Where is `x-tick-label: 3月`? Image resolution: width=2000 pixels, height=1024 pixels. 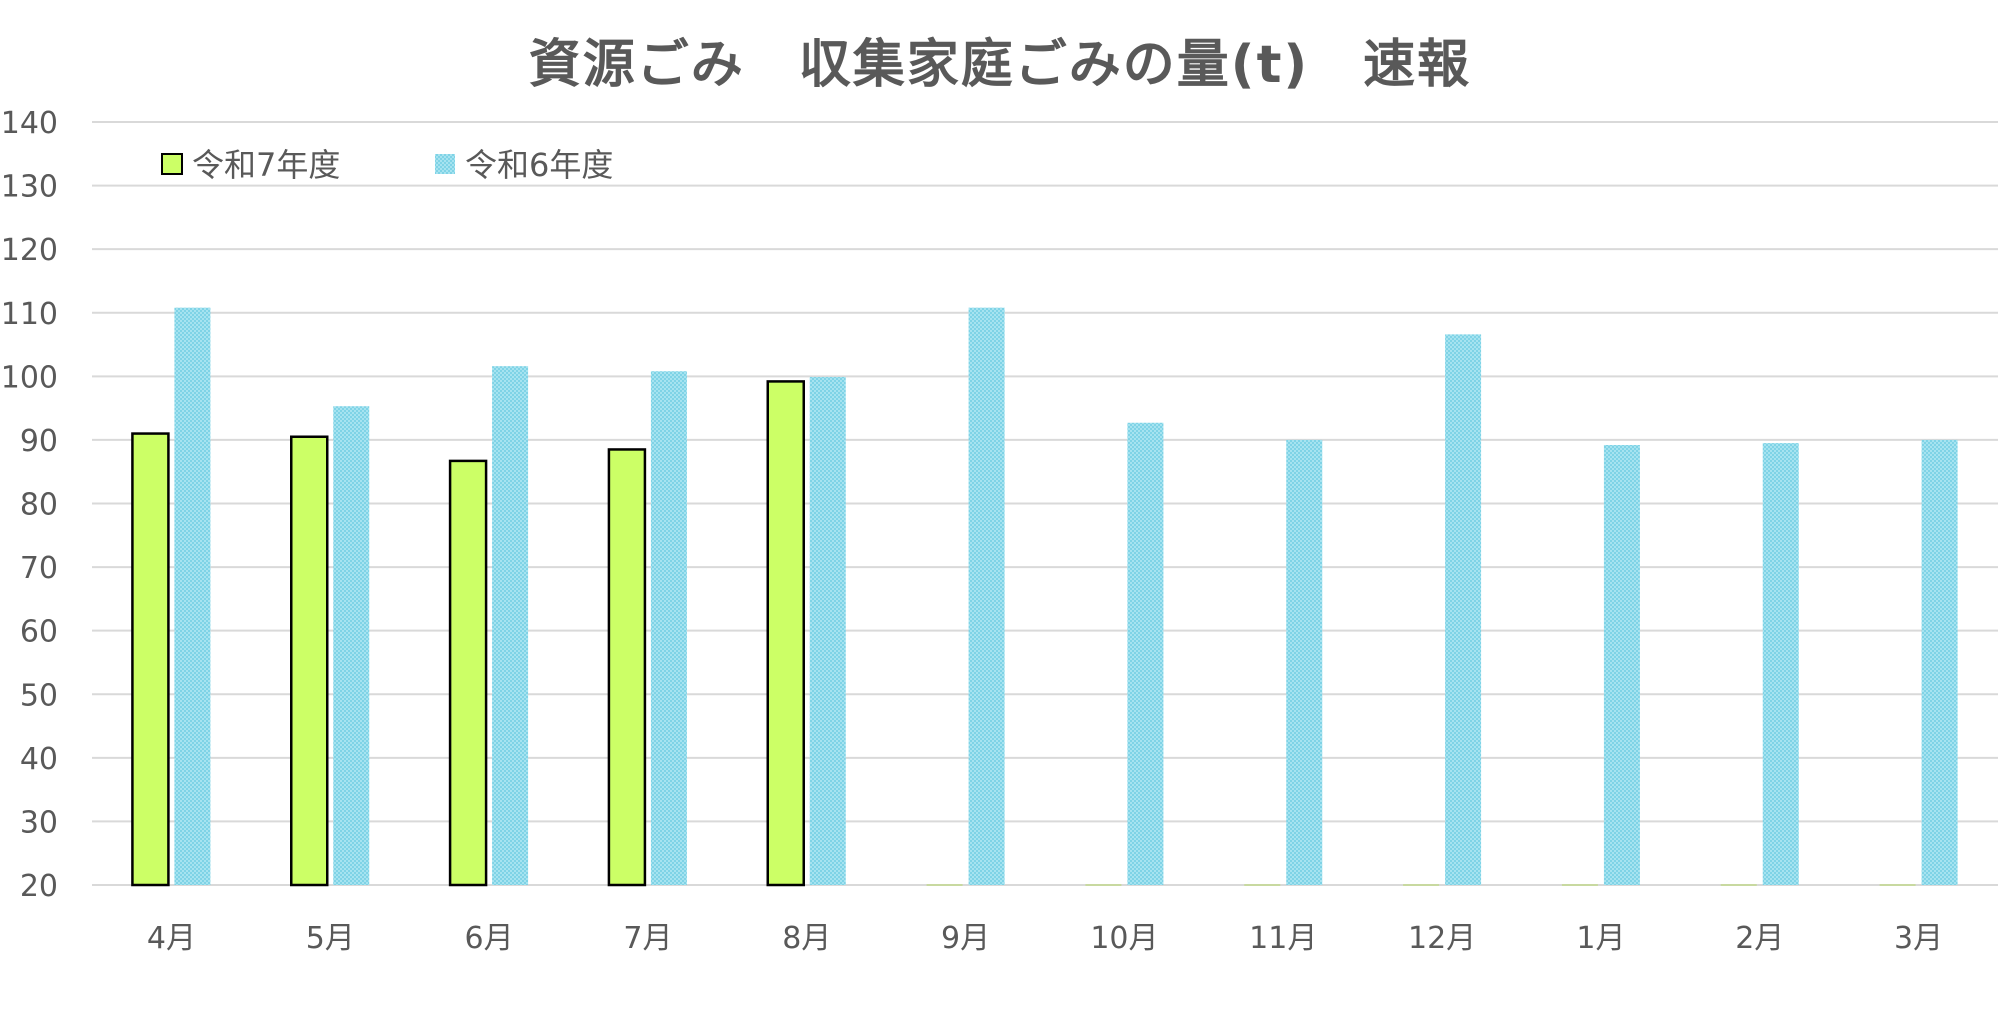 x-tick-label: 3月 is located at coordinates (1918, 938).